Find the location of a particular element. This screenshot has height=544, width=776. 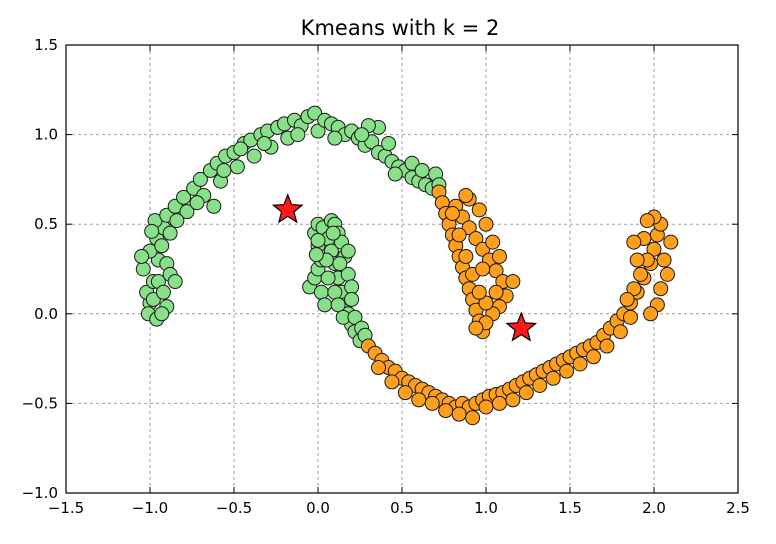

x-tick-label: 1.0 is located at coordinates (486, 508).